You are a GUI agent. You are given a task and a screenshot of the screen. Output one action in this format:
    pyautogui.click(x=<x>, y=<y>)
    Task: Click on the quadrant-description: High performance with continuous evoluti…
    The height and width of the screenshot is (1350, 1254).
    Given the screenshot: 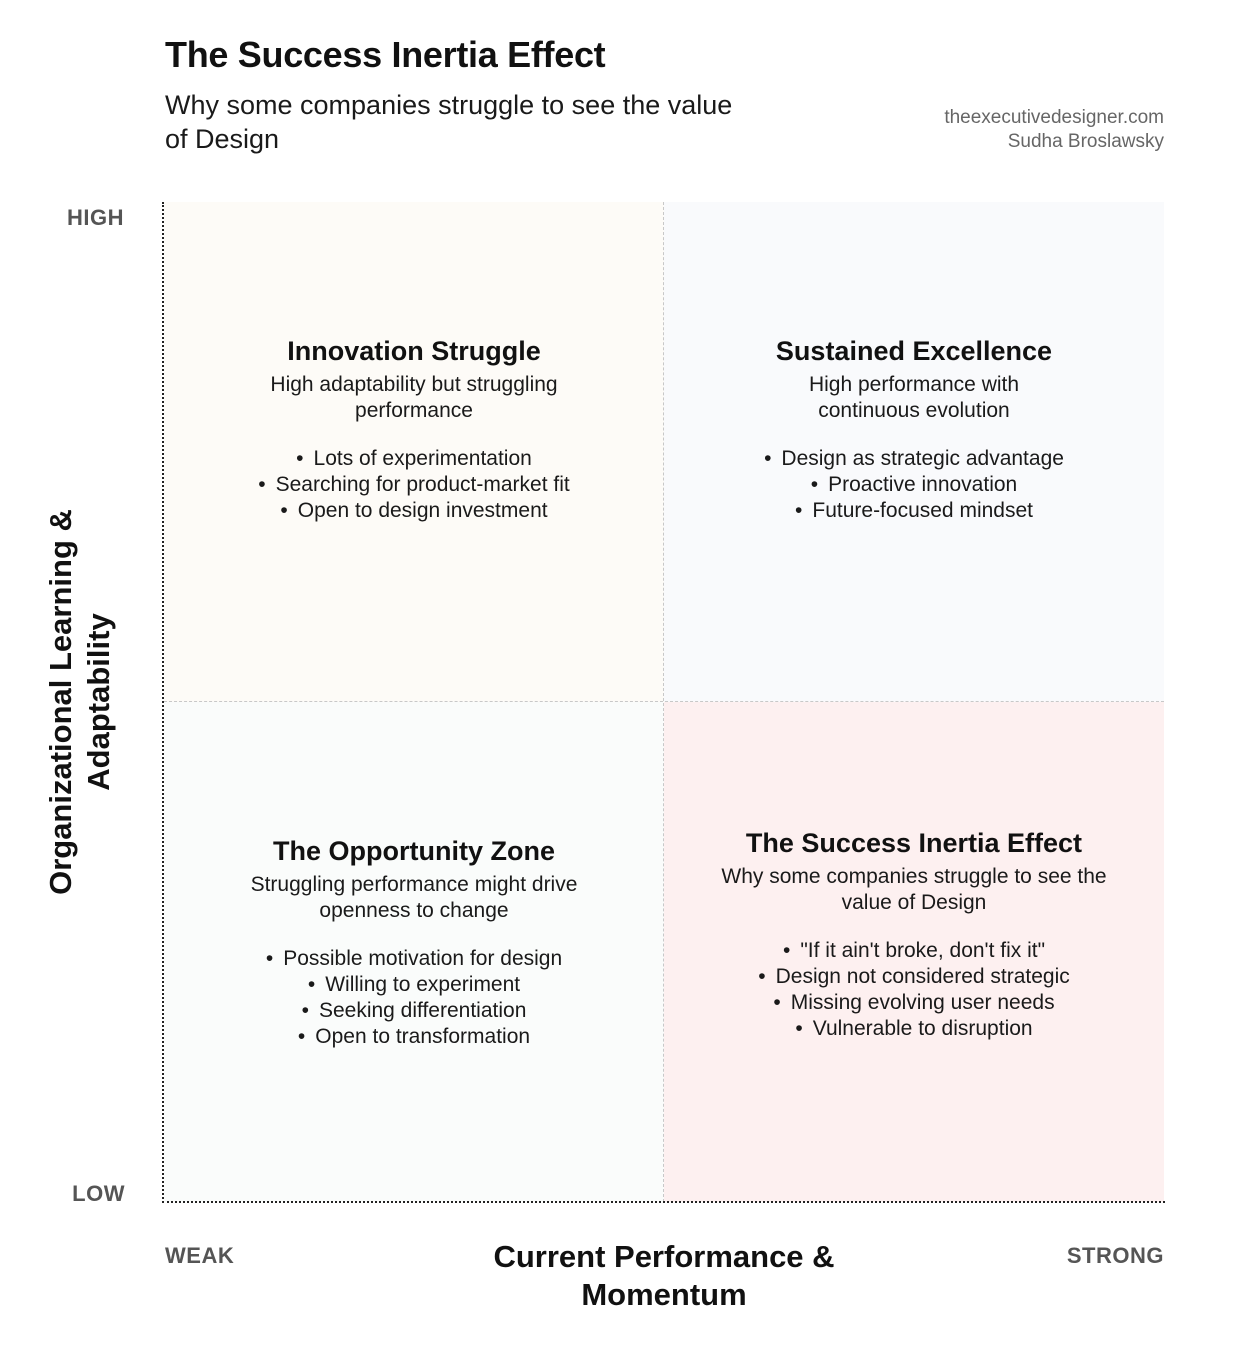 What is the action you would take?
    pyautogui.click(x=914, y=397)
    